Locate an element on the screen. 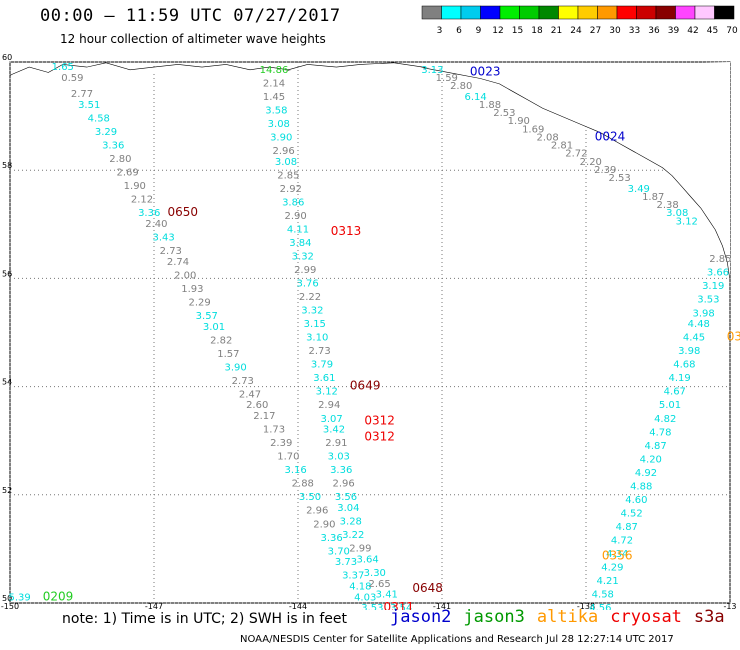  wave-height-value: 3.76 is located at coordinates (307, 284).